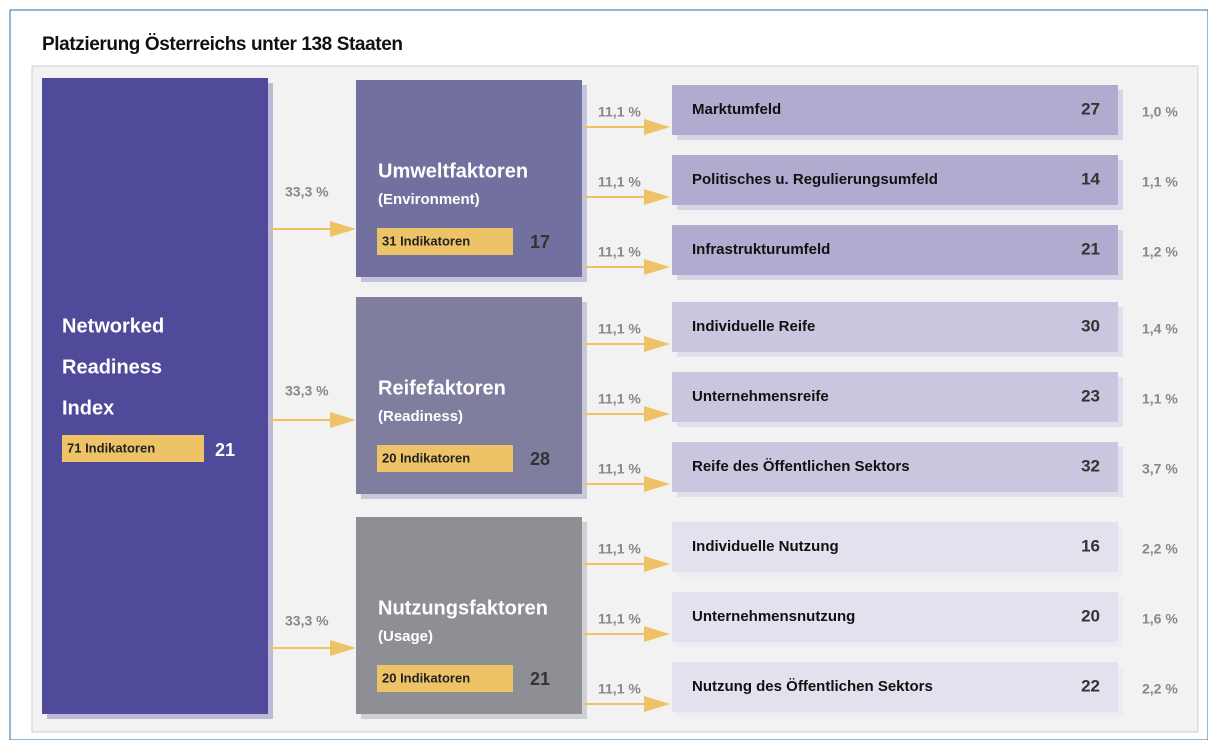 This screenshot has height=740, width=1208. What do you see at coordinates (1090, 685) in the screenshot?
I see `child-rank: 22` at bounding box center [1090, 685].